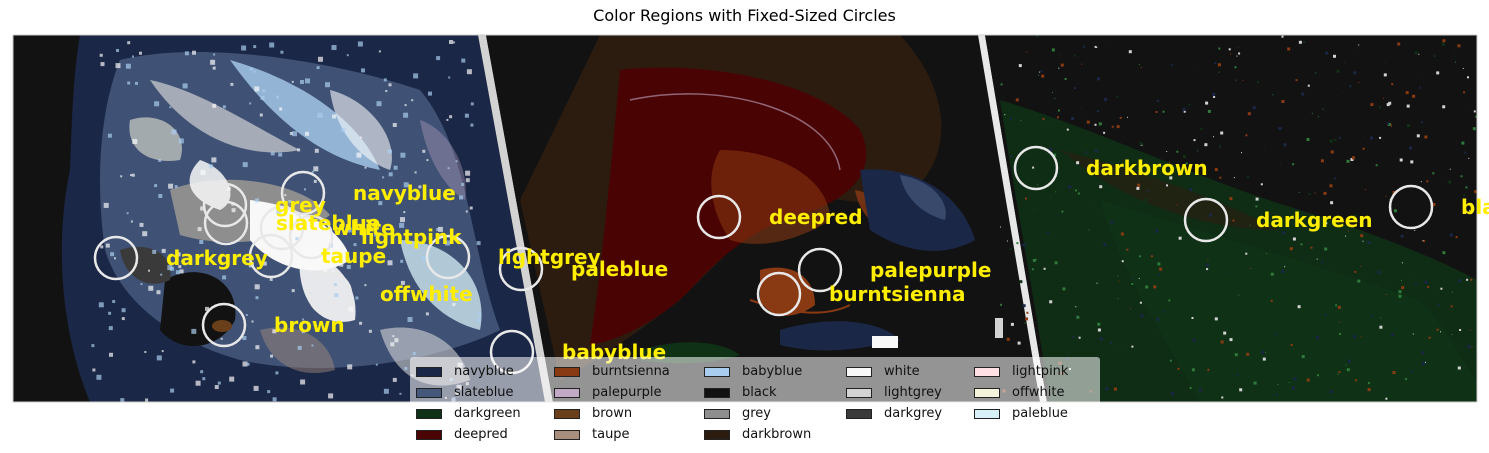  Describe the element at coordinates (429, 392) in the screenshot. I see `legend-swatch` at that location.